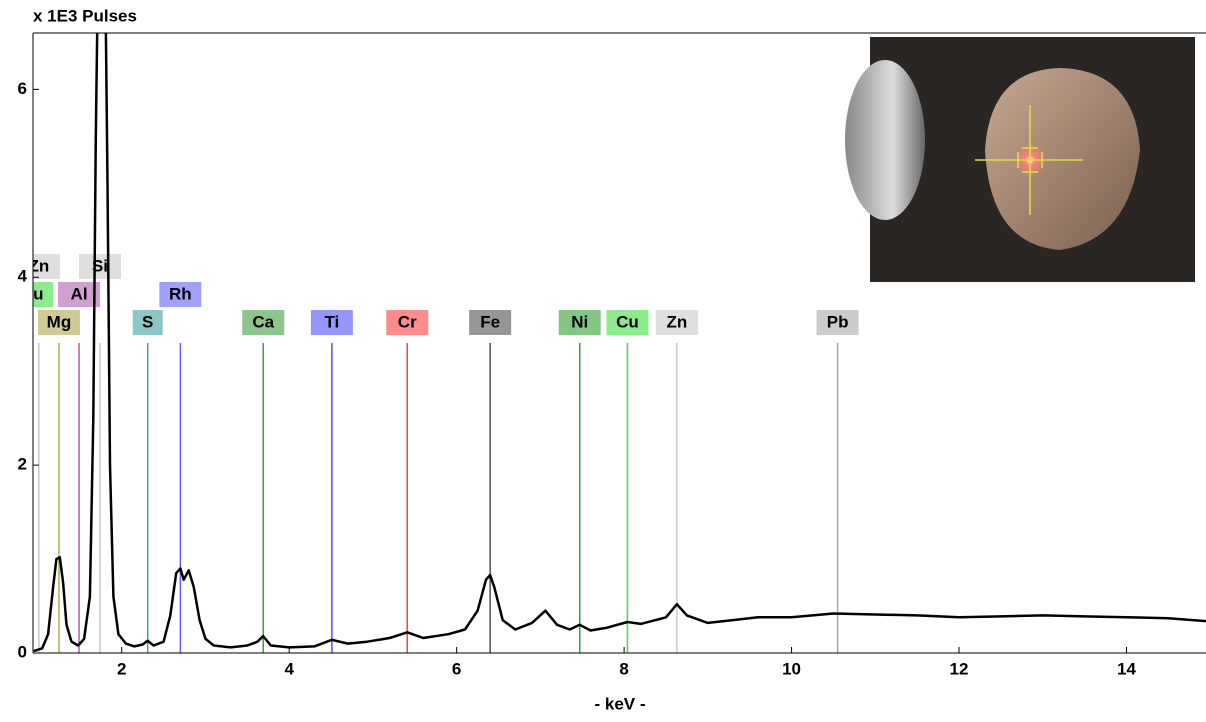 The width and height of the screenshot is (1206, 722). What do you see at coordinates (885, 140) in the screenshot?
I see `inset-lens` at bounding box center [885, 140].